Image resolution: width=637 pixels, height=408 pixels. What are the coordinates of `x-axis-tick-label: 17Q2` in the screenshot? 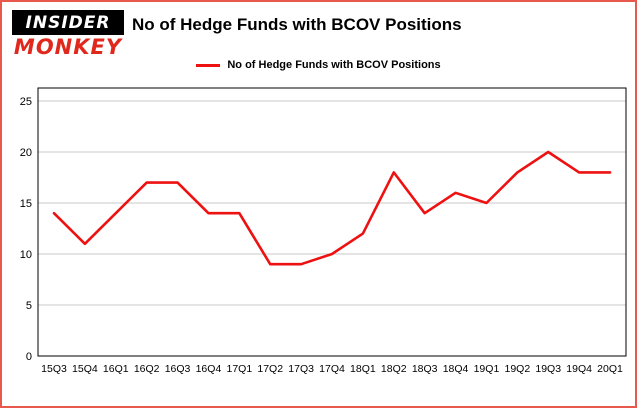 It's located at (270, 369).